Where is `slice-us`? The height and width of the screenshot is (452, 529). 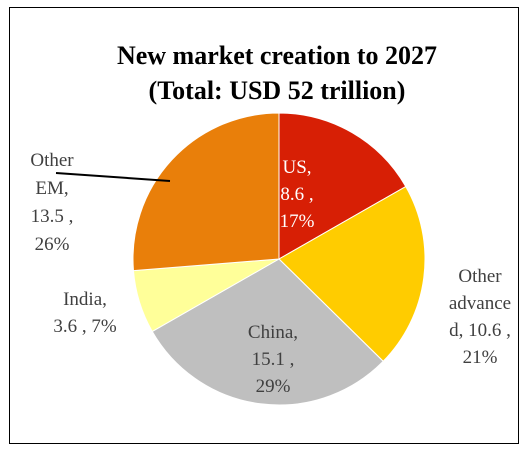
slice-us is located at coordinates (342, 186).